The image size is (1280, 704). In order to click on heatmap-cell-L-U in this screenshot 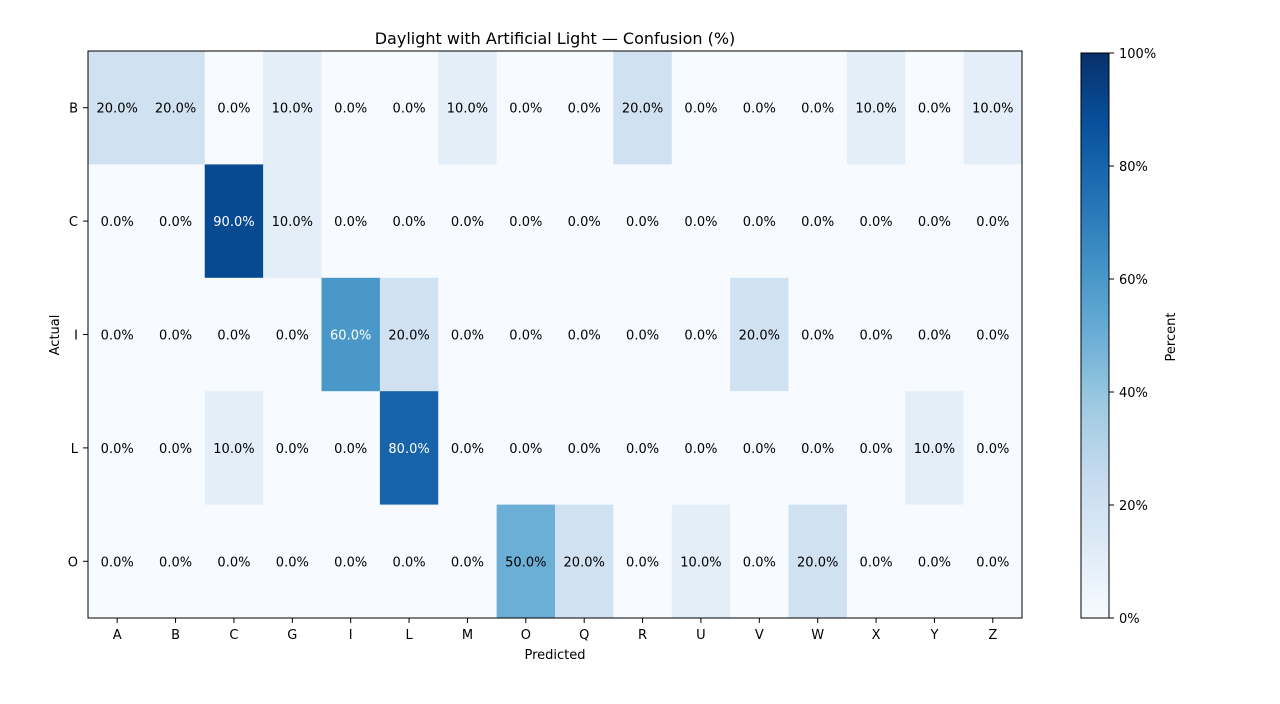, I will do `click(701, 448)`.